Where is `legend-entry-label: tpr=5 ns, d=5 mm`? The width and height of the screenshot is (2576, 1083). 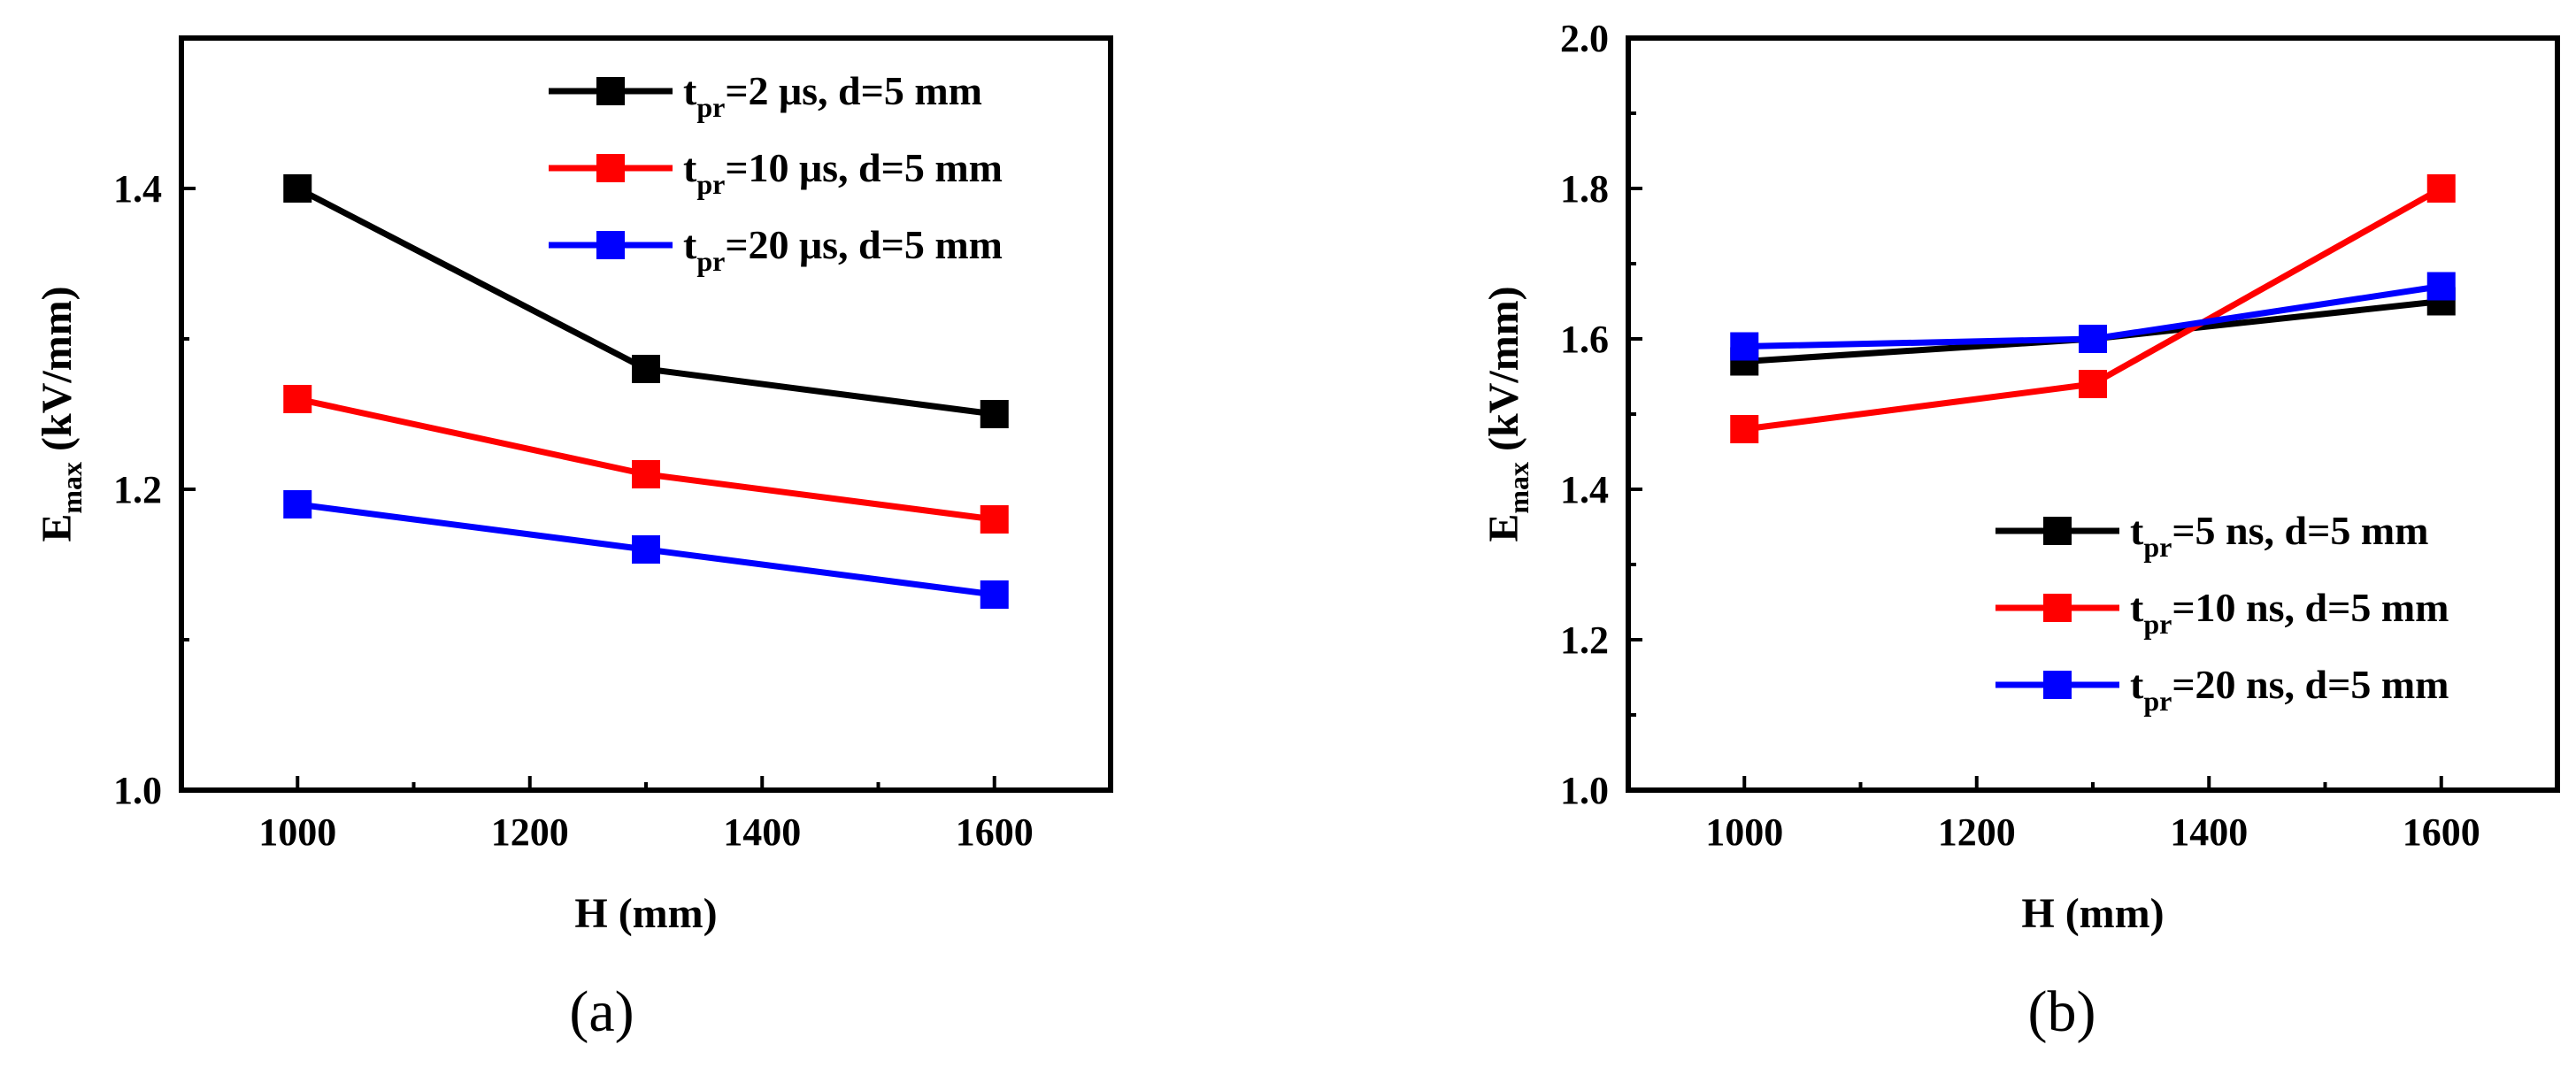 legend-entry-label: tpr=5 ns, d=5 mm is located at coordinates (2279, 535).